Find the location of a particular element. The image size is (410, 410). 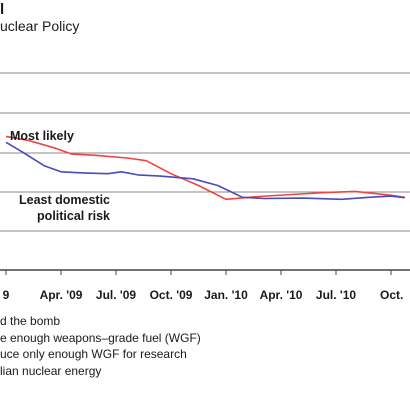

annotation-most-likely: Most likely is located at coordinates (42, 136).